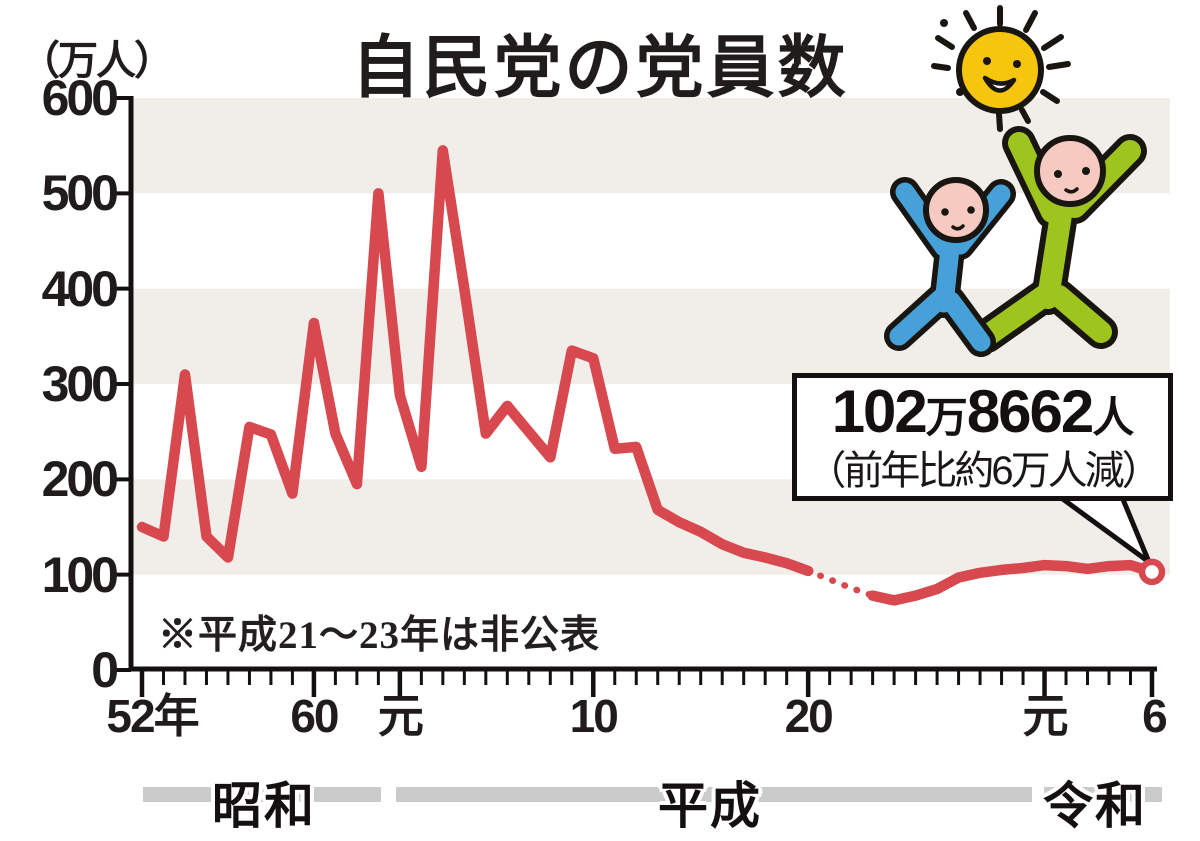 The image size is (1200, 841). I want to click on y-tick-label: 500, so click(80, 193).